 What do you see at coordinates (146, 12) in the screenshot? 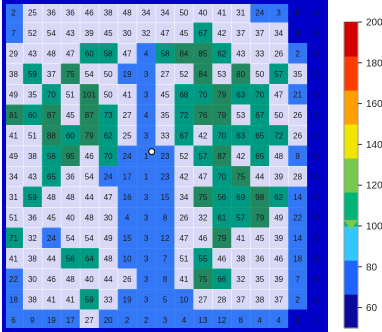
I see `cell-value: 34` at bounding box center [146, 12].